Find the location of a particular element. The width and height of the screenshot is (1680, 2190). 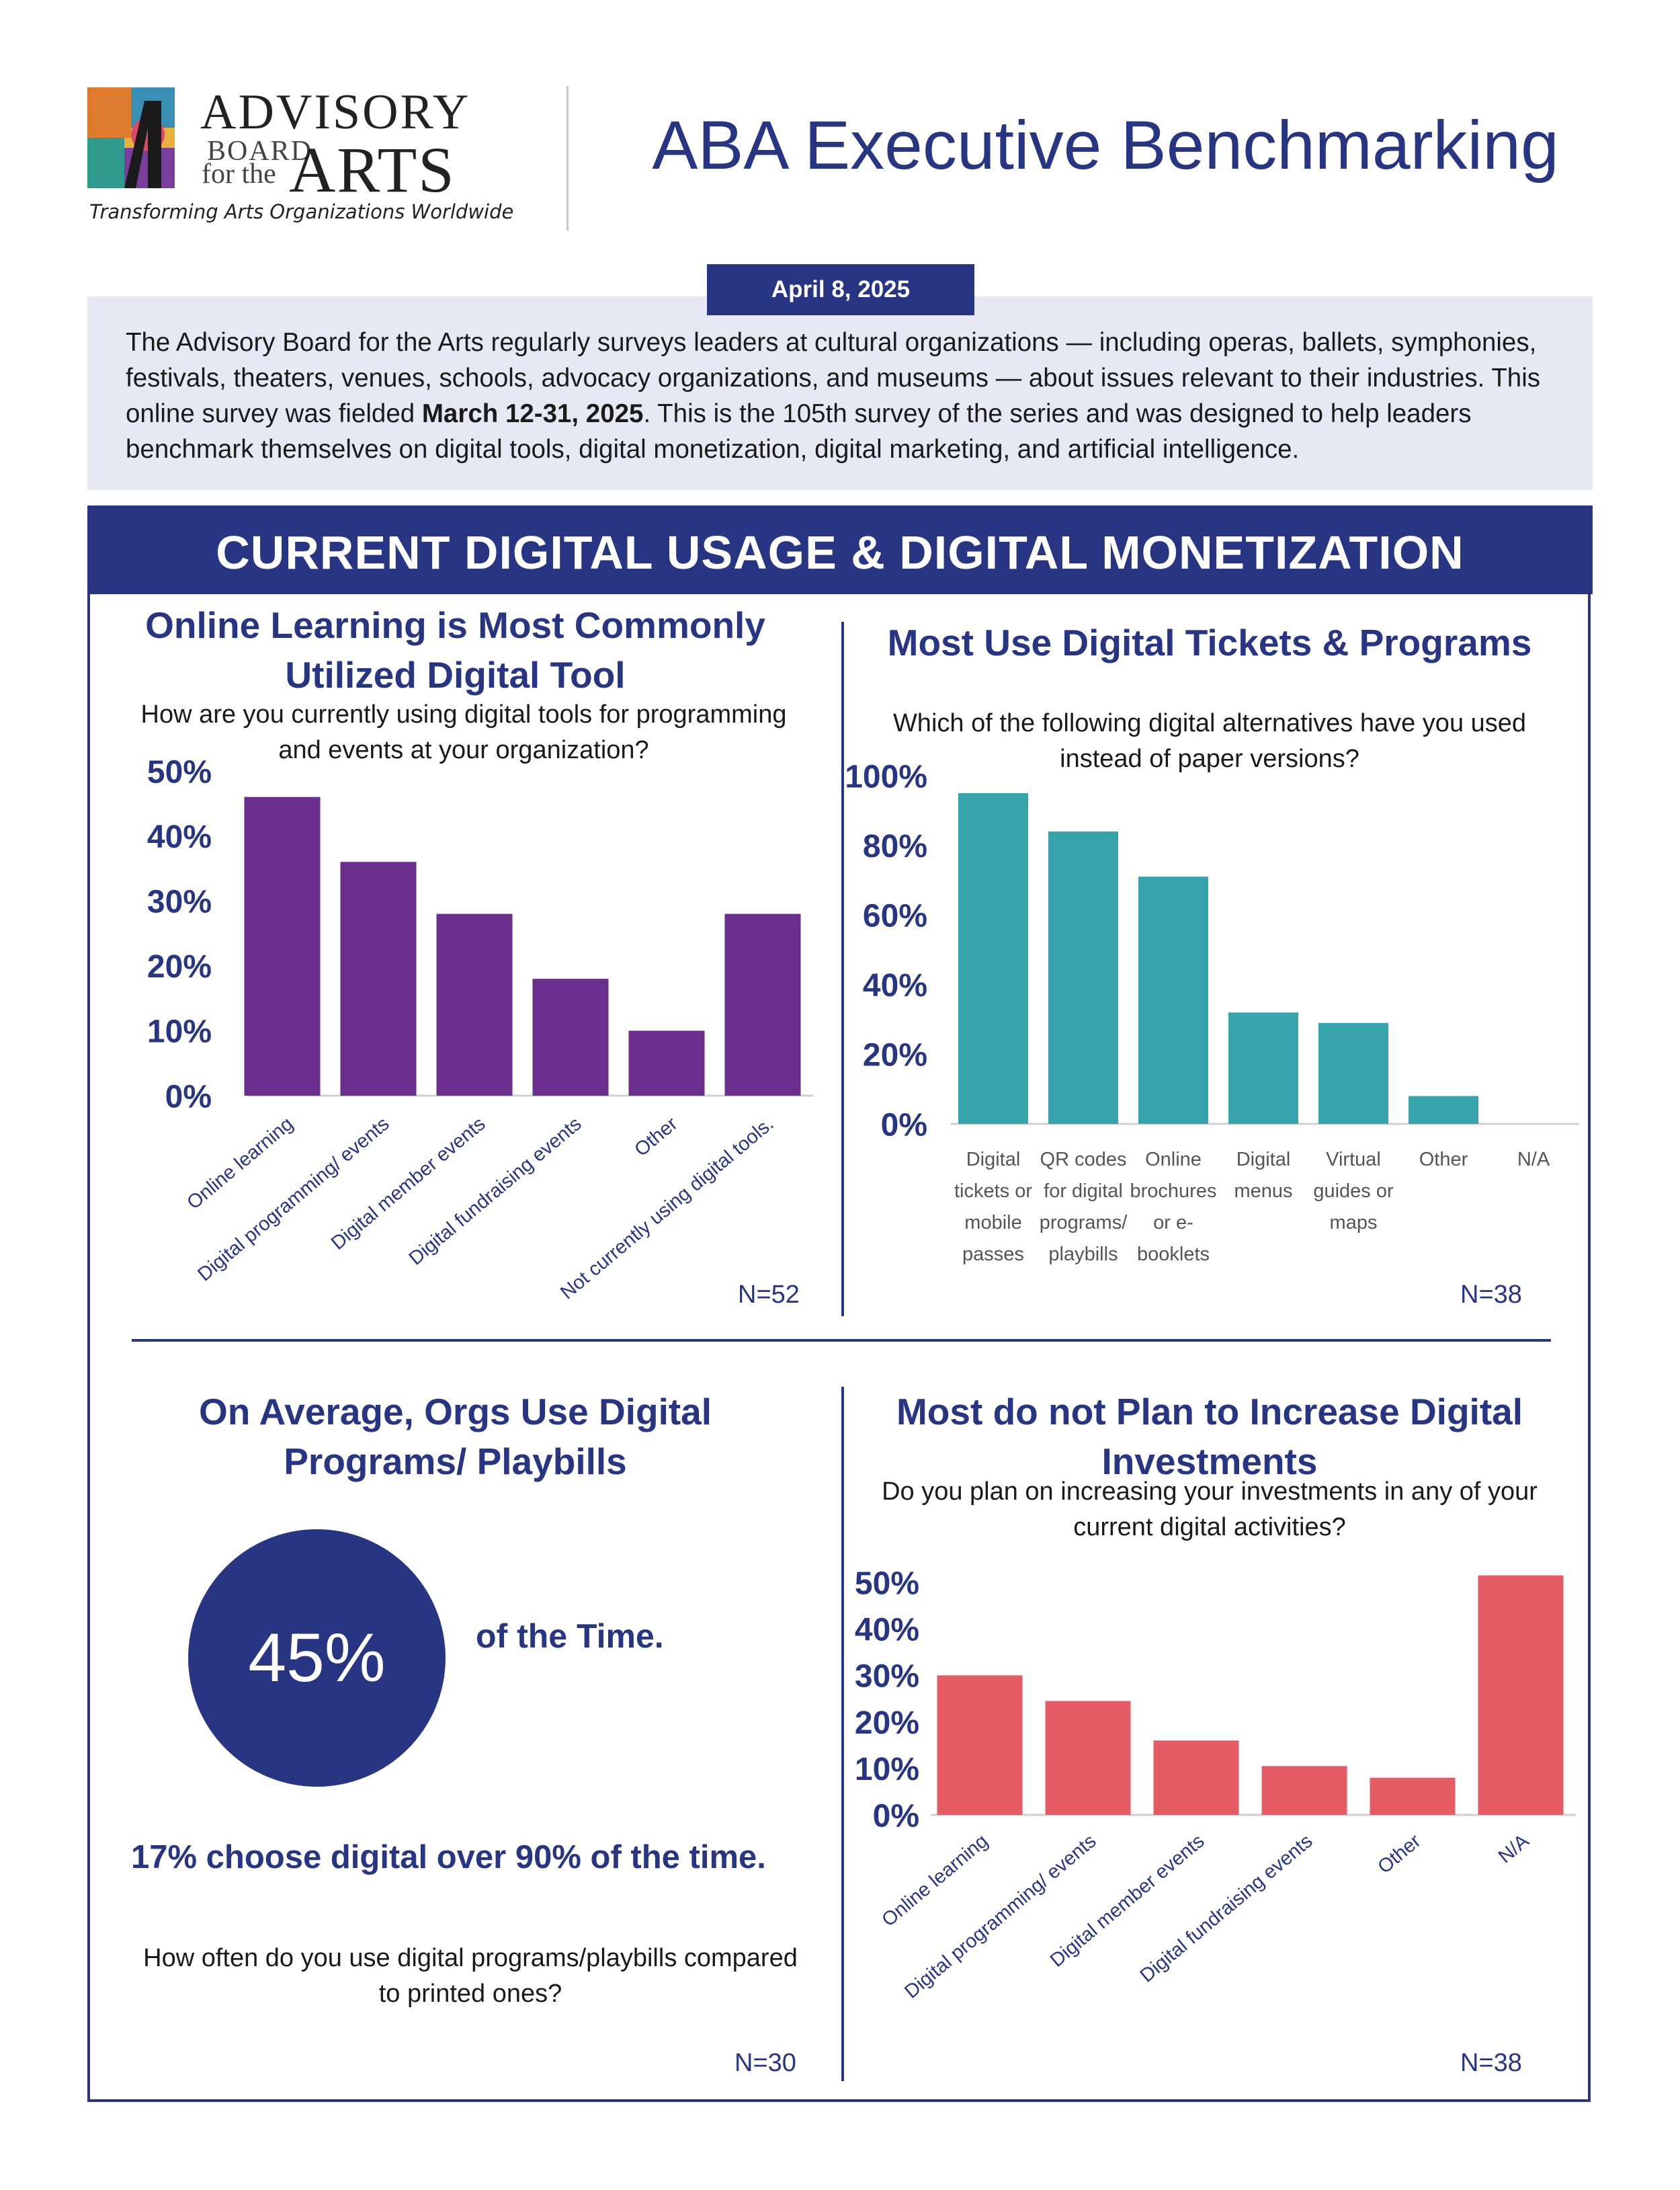

vertical-divider-top is located at coordinates (842, 969).